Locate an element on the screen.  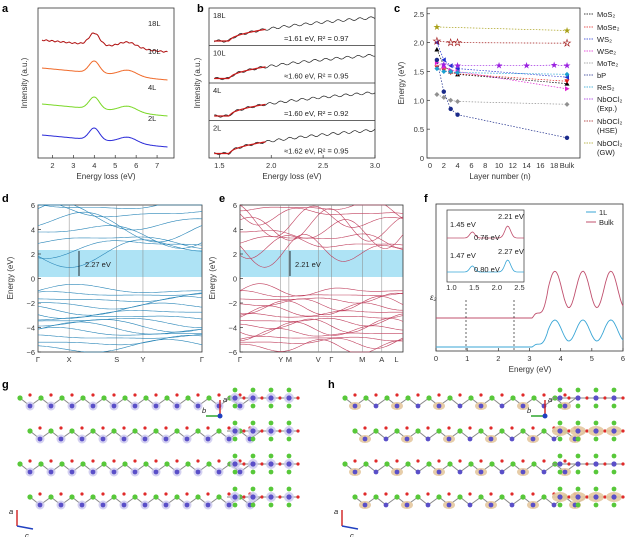
c-legend-entry: WSe₂ is located at coordinates (606, 51).